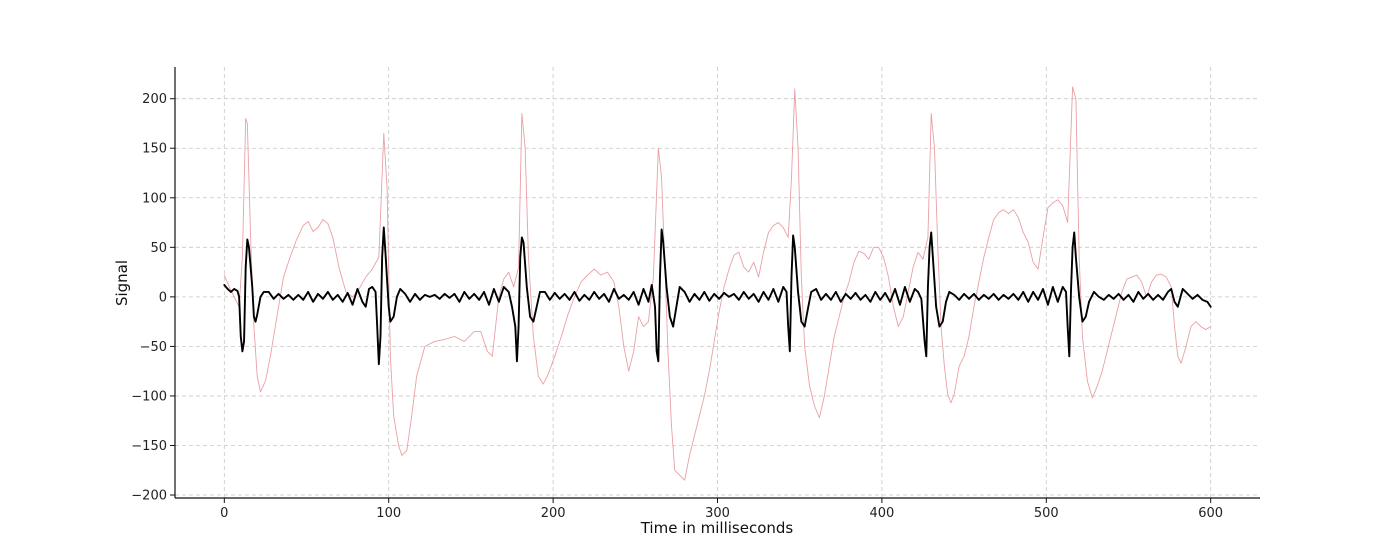 This screenshot has height=560, width=1400. What do you see at coordinates (149, 446) in the screenshot?
I see `y-tick-label: −150` at bounding box center [149, 446].